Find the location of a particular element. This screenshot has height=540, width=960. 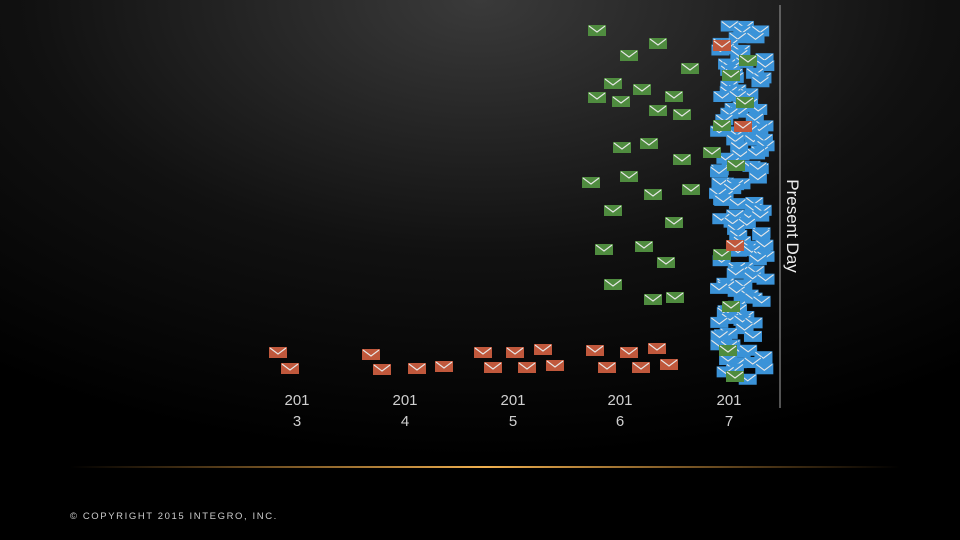

copyright: © COPYRIGHT 2015 INTEGRO, INC. is located at coordinates (174, 516).